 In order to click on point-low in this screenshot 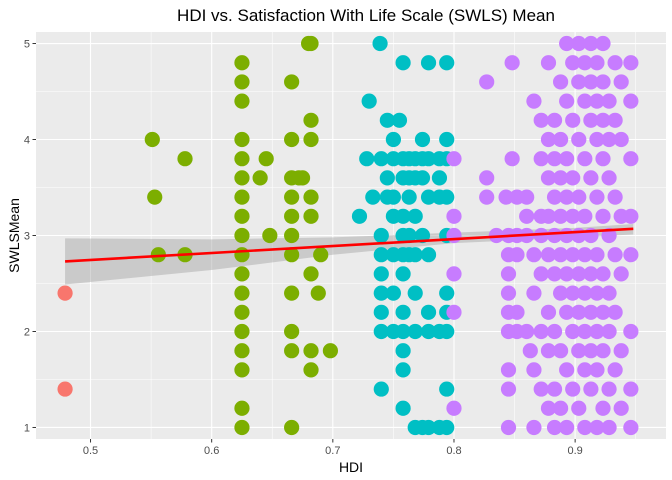, I will do `click(65, 389)`.